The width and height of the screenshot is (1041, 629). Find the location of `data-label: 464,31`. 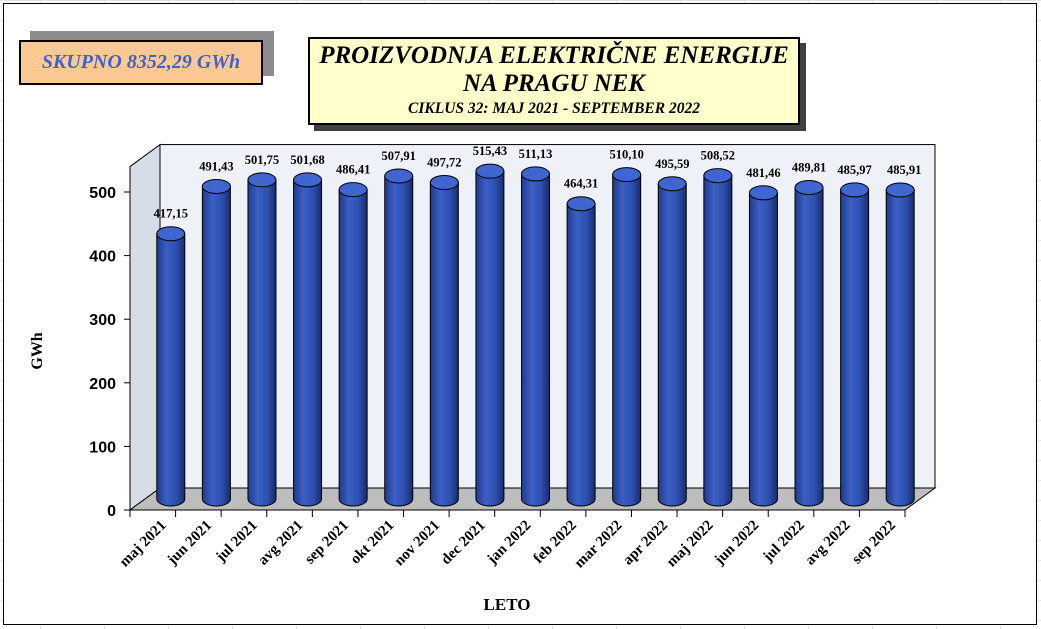

data-label: 464,31 is located at coordinates (581, 184).